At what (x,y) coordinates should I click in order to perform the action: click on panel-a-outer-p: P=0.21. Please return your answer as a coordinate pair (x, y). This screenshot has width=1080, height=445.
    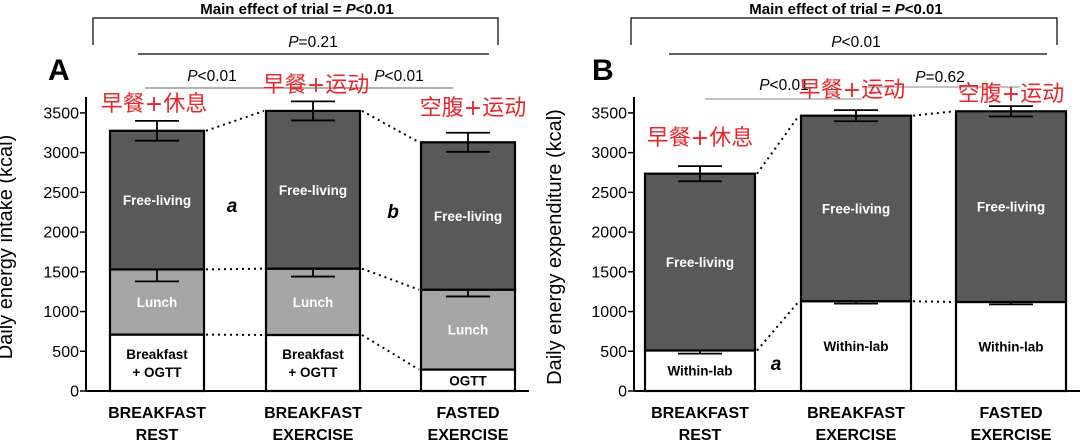
    Looking at the image, I should click on (313, 42).